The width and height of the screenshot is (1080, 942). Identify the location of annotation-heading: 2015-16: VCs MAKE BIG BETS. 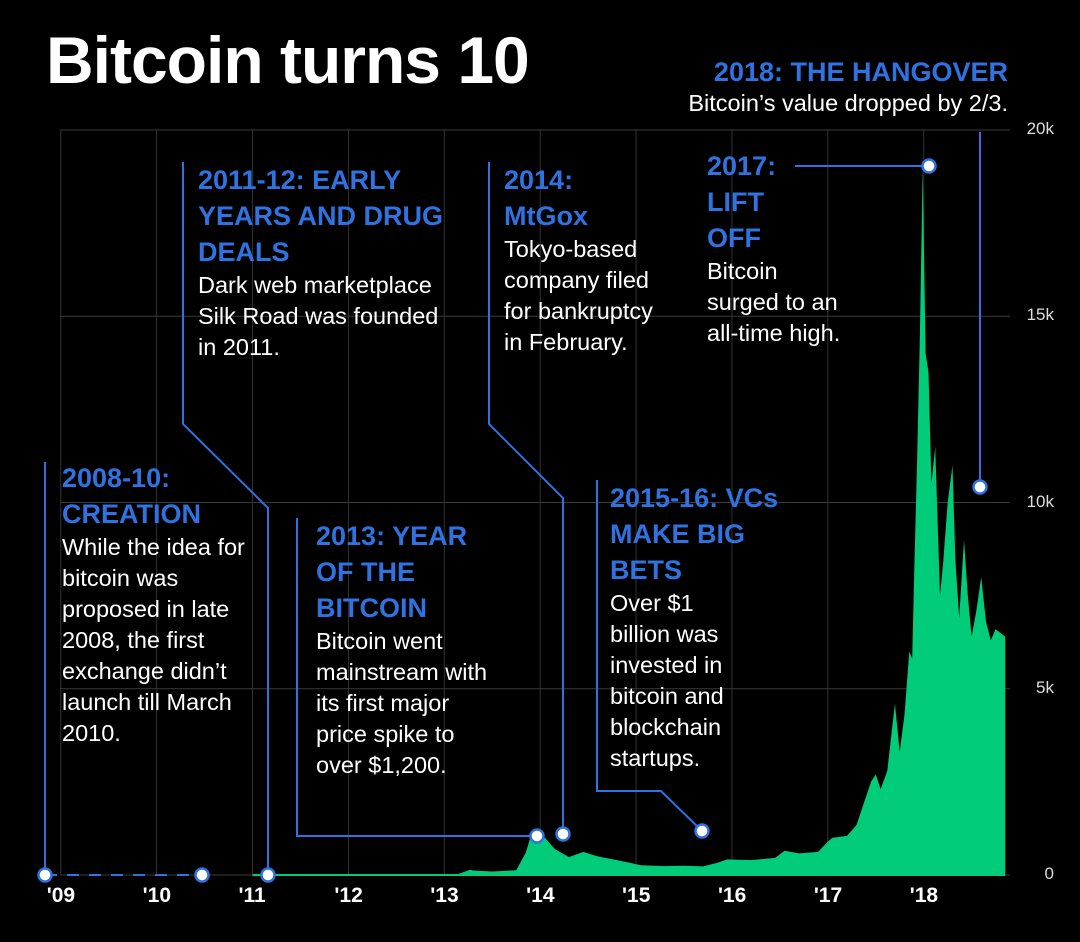
(694, 534).